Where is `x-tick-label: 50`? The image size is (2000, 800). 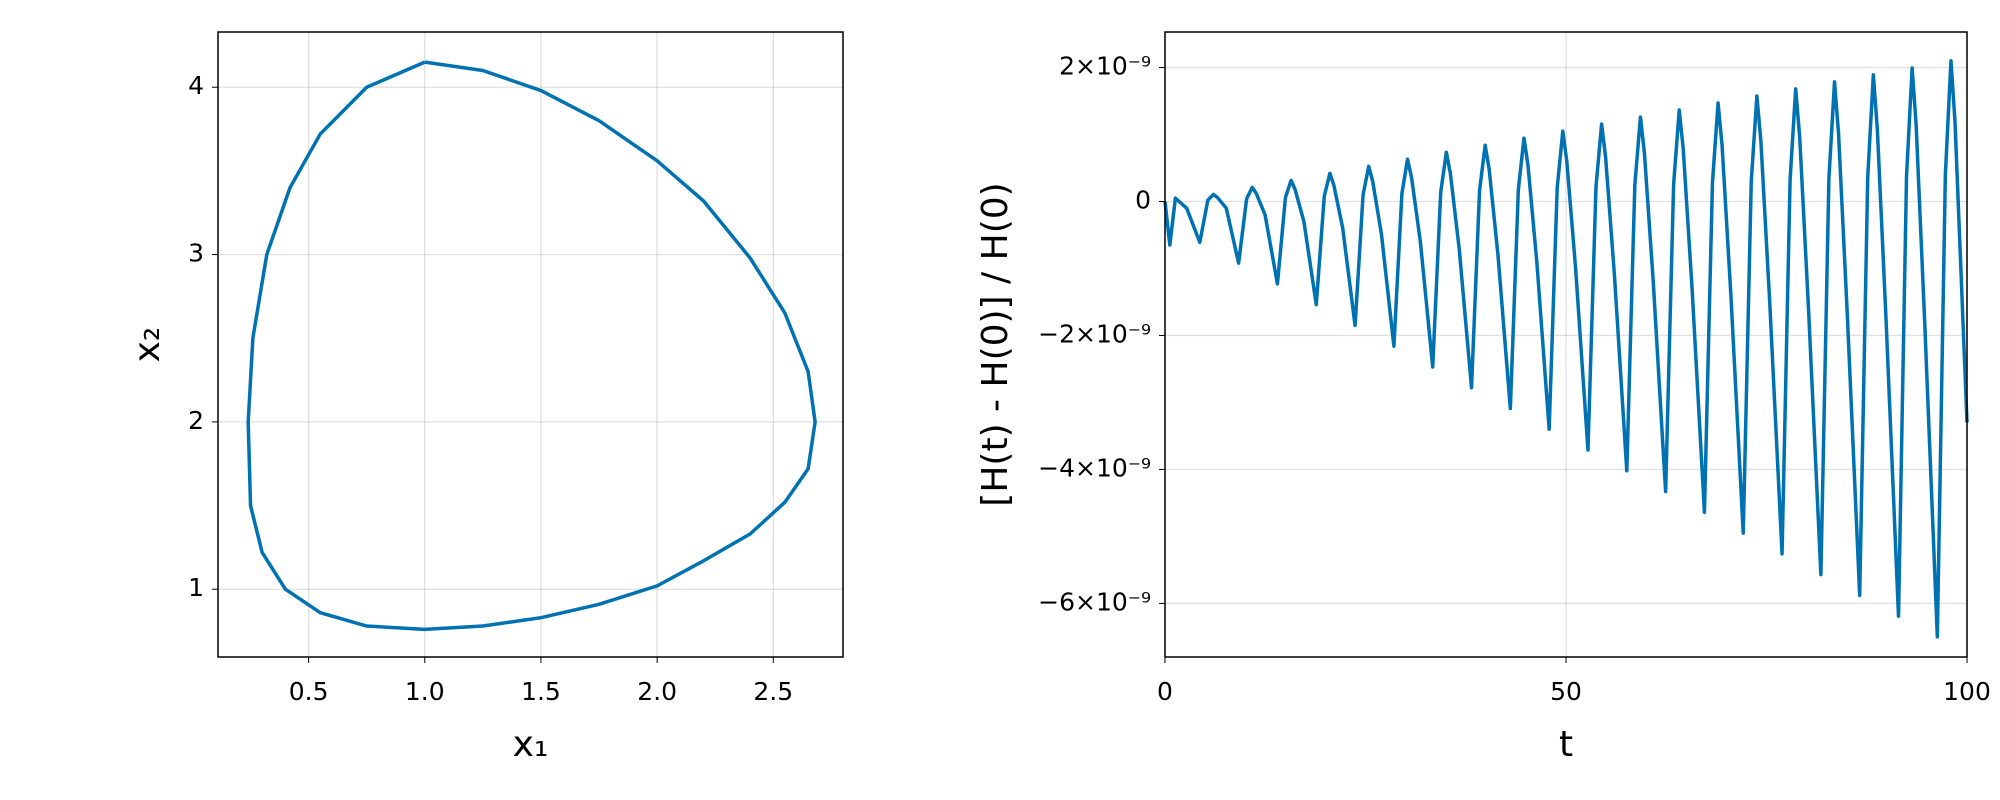 x-tick-label: 50 is located at coordinates (1566, 691).